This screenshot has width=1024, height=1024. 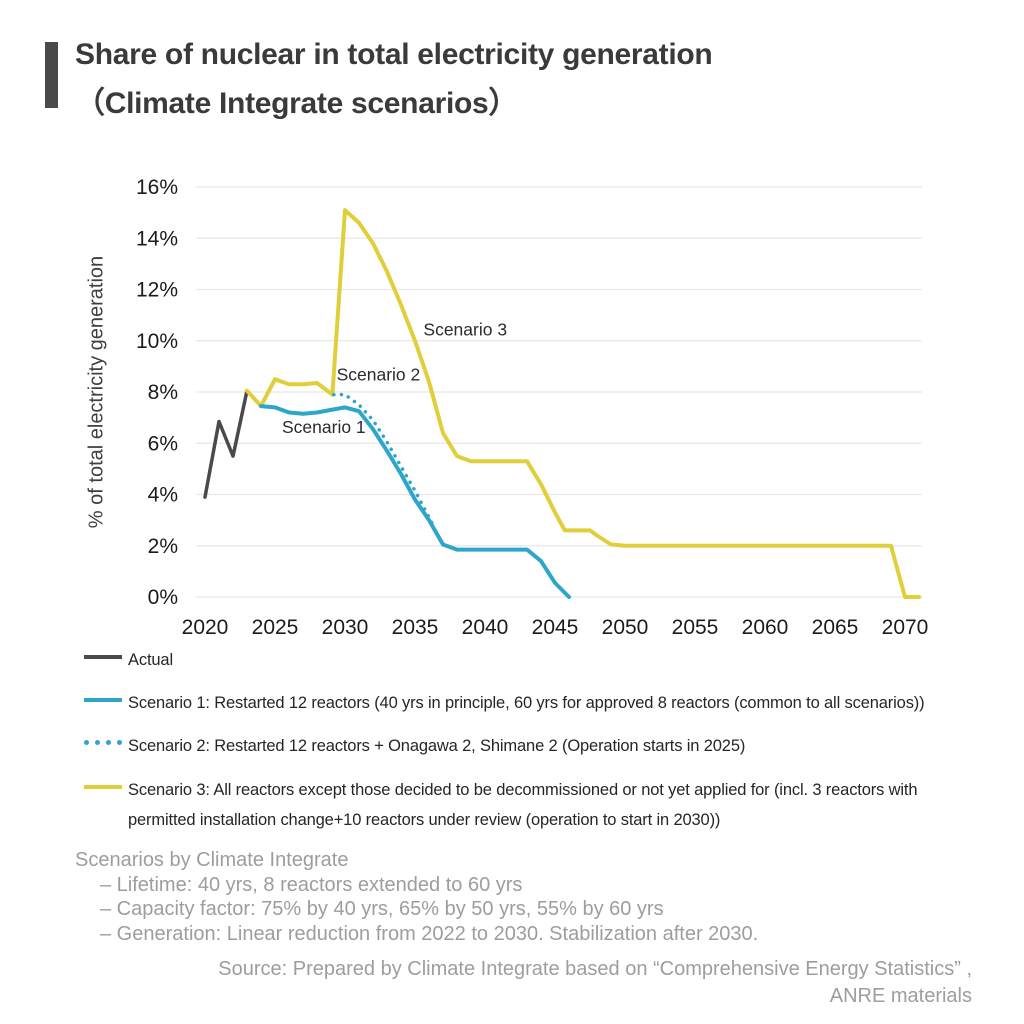 I want to click on y-tick-label: 0%, so click(x=163, y=597).